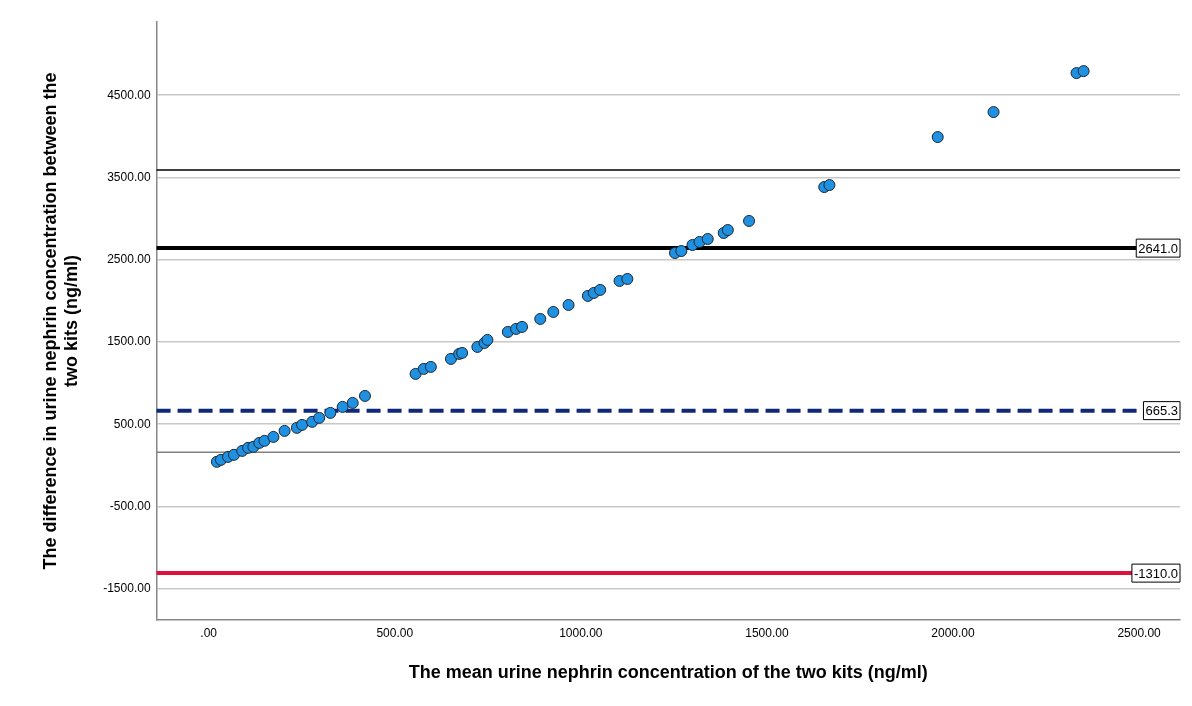 The height and width of the screenshot is (706, 1192). Describe the element at coordinates (767, 632) in the screenshot. I see `x-tick-label: 1500.00` at that location.